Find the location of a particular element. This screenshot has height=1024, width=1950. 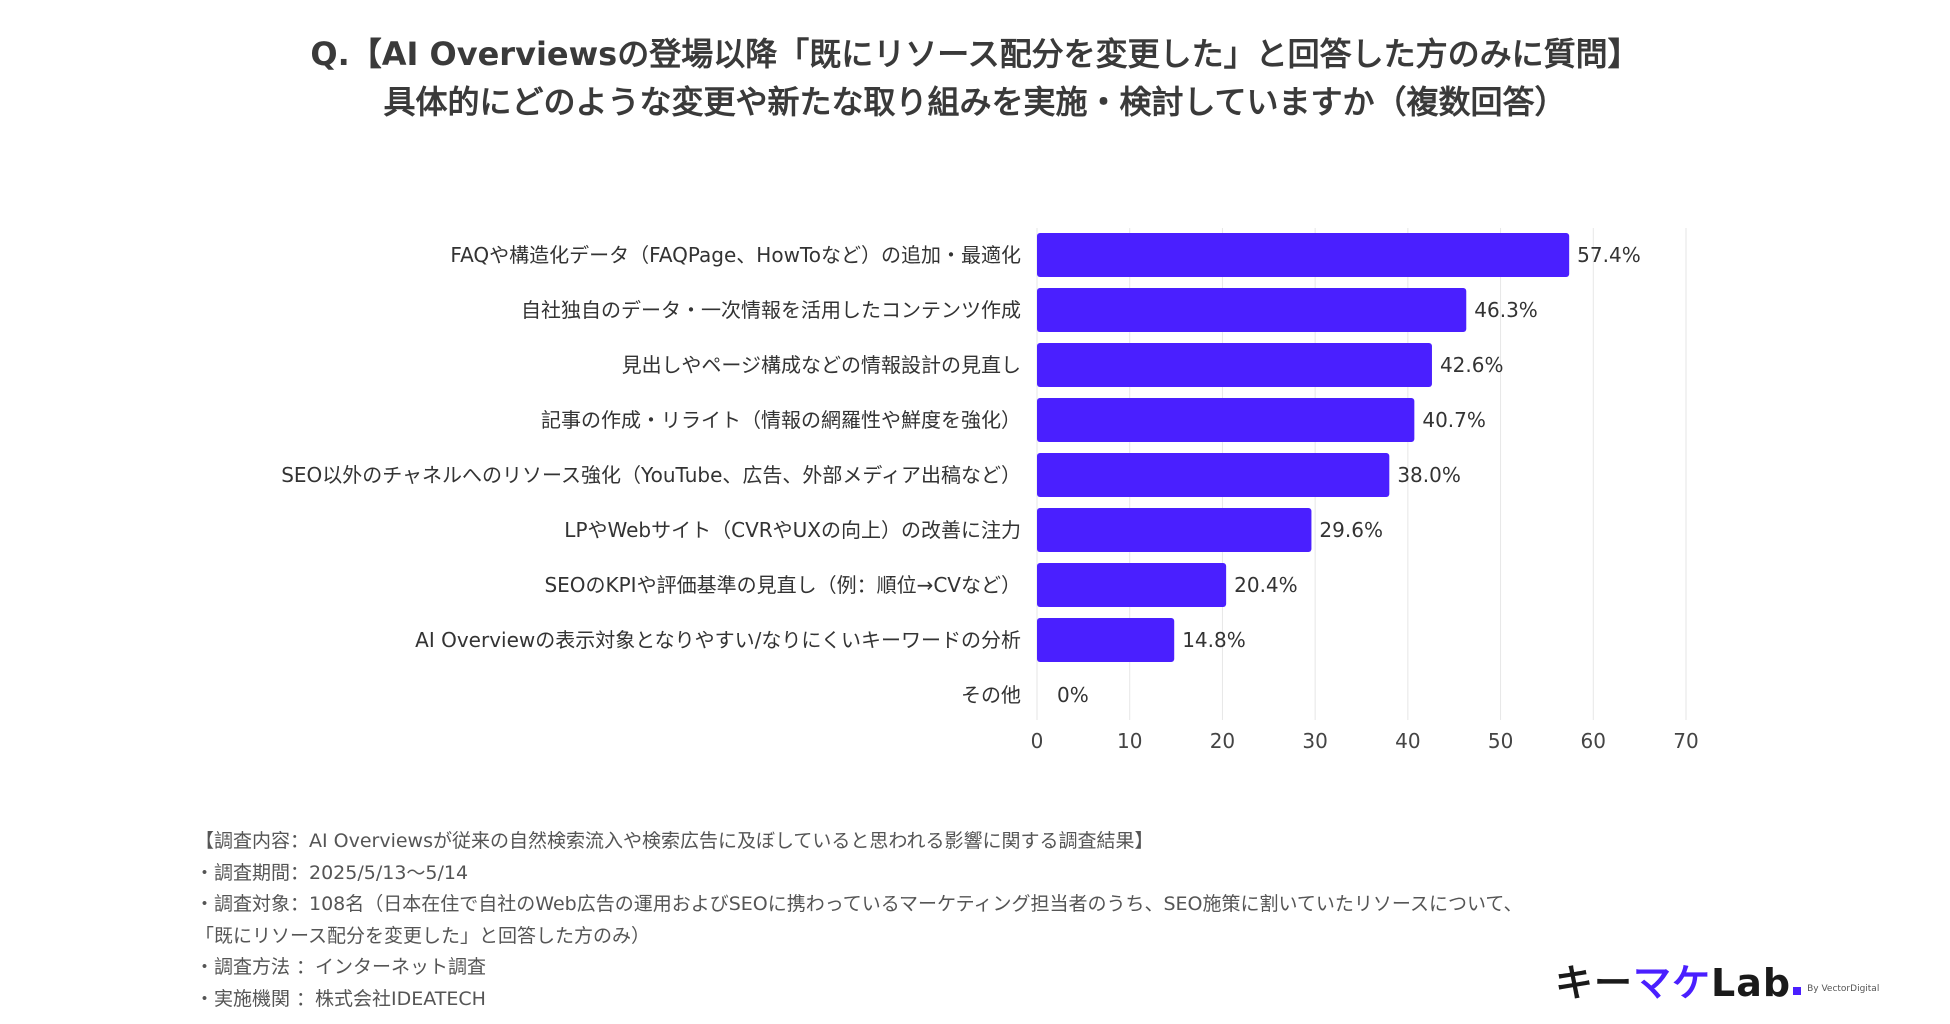

value-label: 40.7% is located at coordinates (1454, 420).